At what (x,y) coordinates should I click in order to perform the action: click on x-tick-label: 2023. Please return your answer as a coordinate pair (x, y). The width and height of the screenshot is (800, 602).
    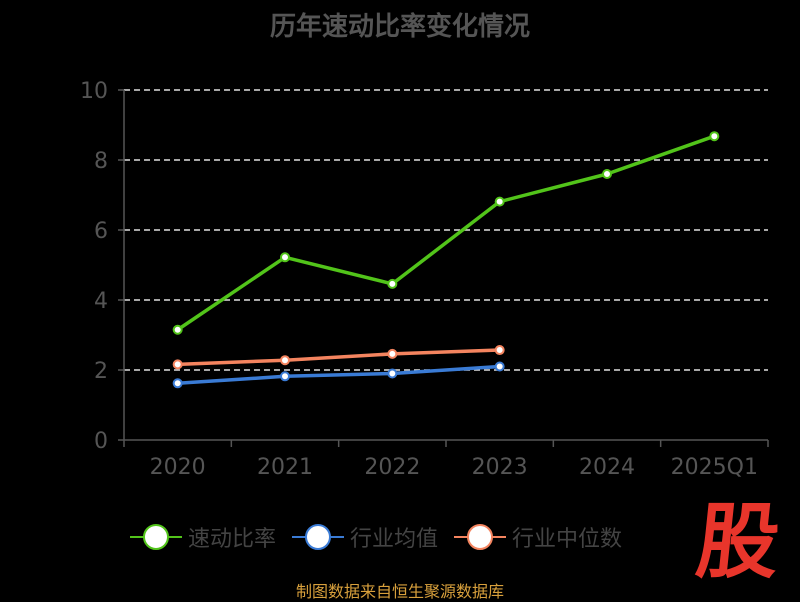
    Looking at the image, I should click on (500, 467).